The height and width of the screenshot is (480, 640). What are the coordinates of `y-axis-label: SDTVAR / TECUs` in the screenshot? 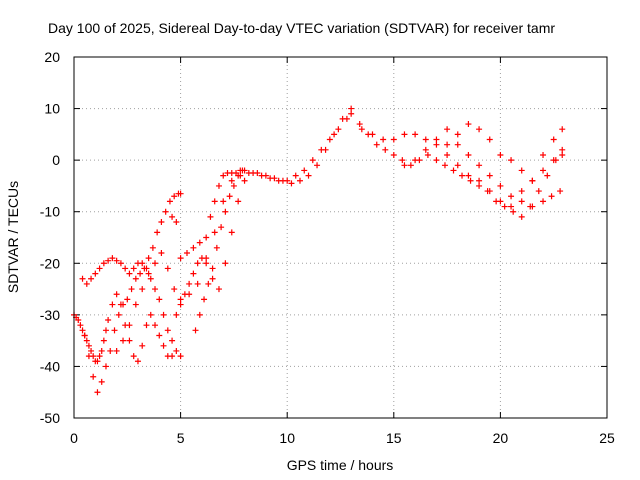 It's located at (13, 237).